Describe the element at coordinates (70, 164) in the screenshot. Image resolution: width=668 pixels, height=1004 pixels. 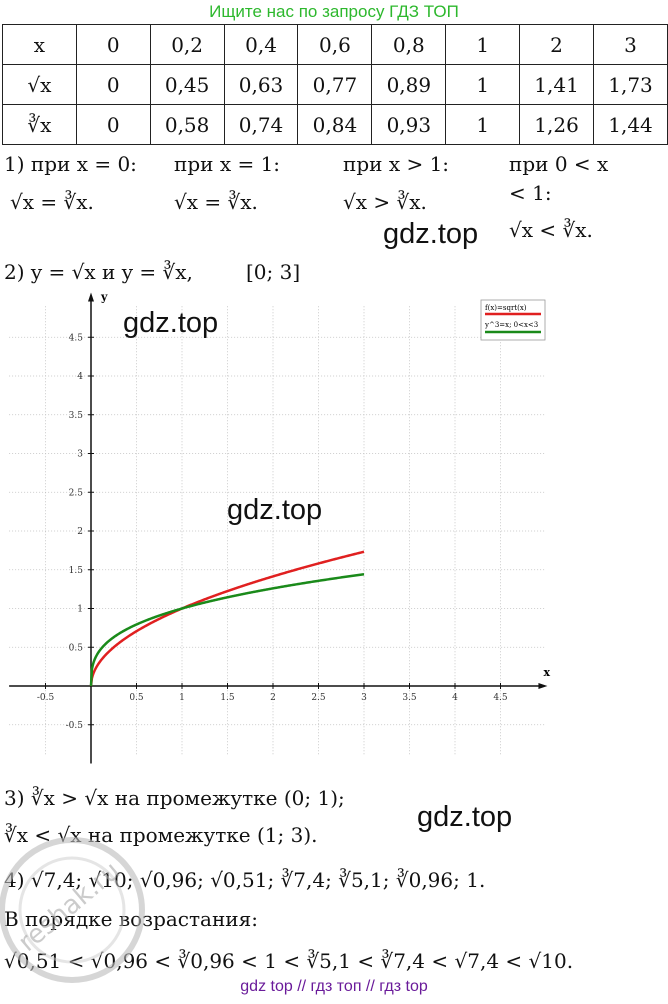
I see `part1-c1-head: 1) при x = 0:` at that location.